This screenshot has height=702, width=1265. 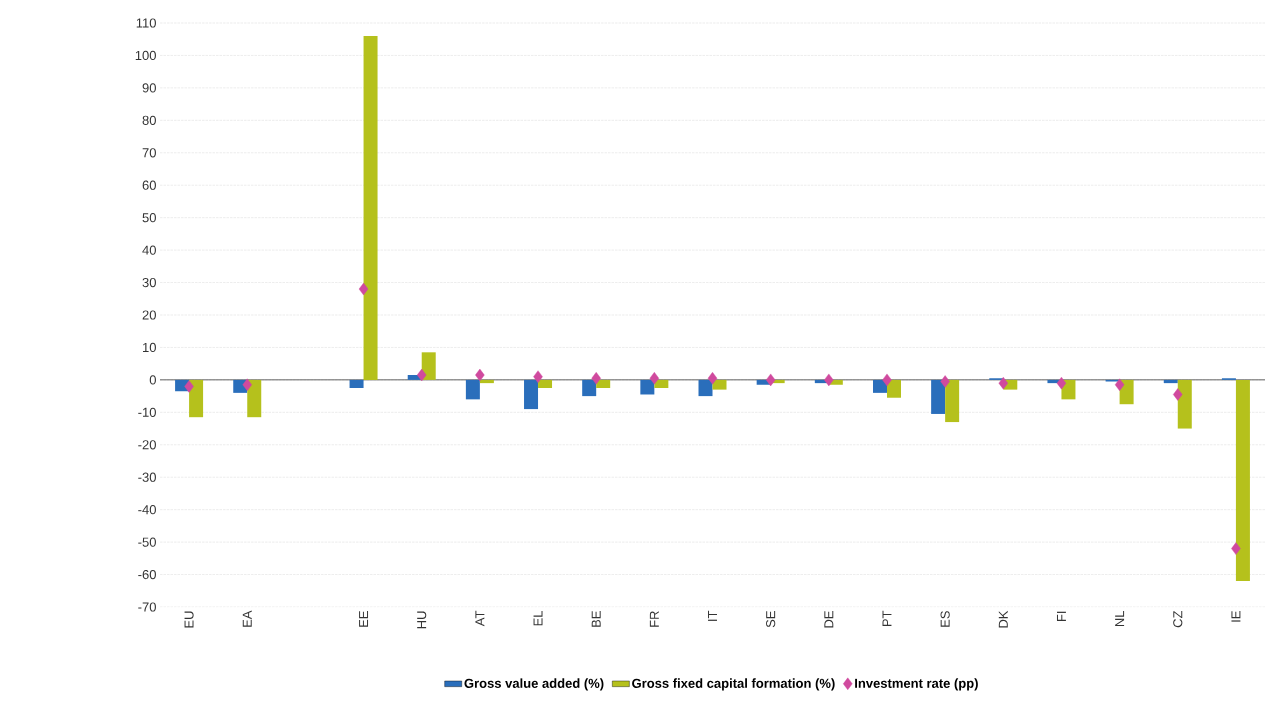 I want to click on y-tick-label: 20, so click(x=149, y=315).